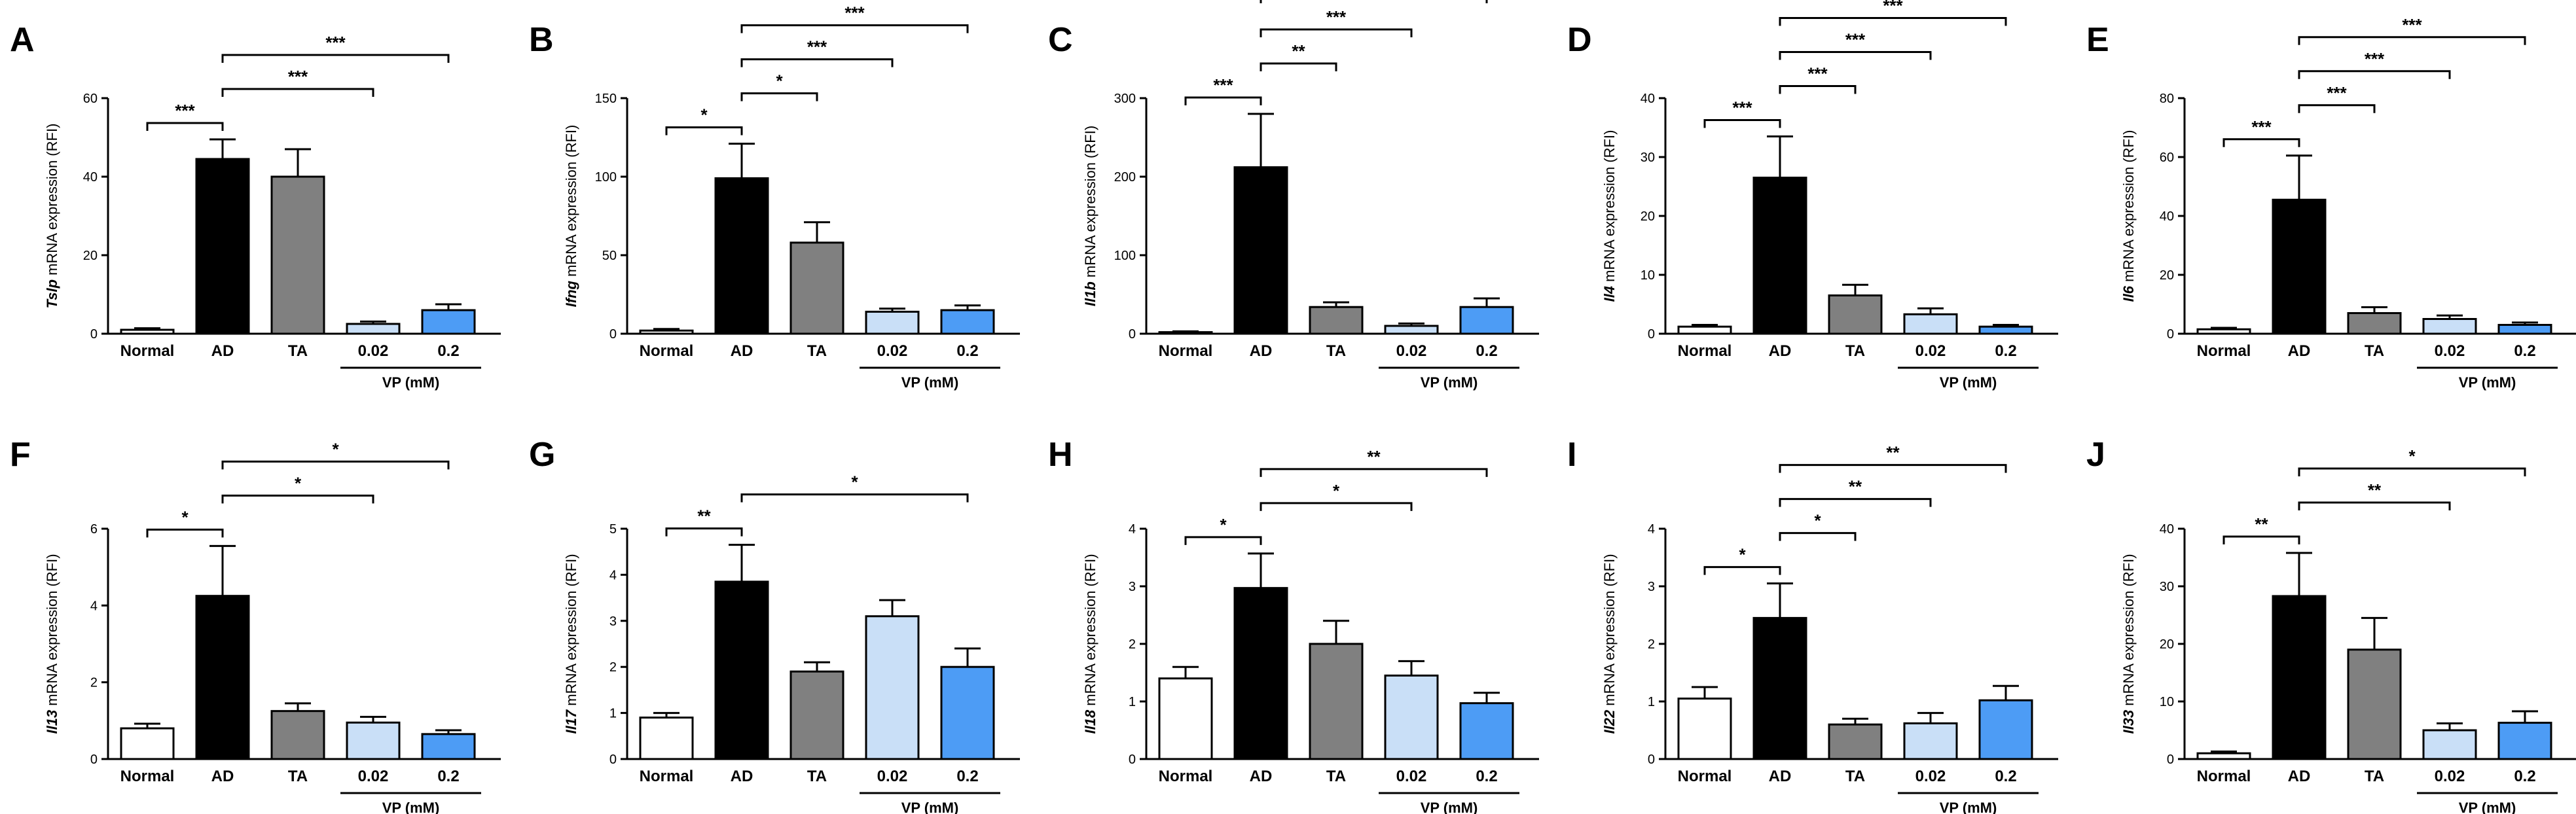 This screenshot has height=814, width=2576. What do you see at coordinates (1125, 256) in the screenshot?
I see `y-tick-label: 100` at bounding box center [1125, 256].